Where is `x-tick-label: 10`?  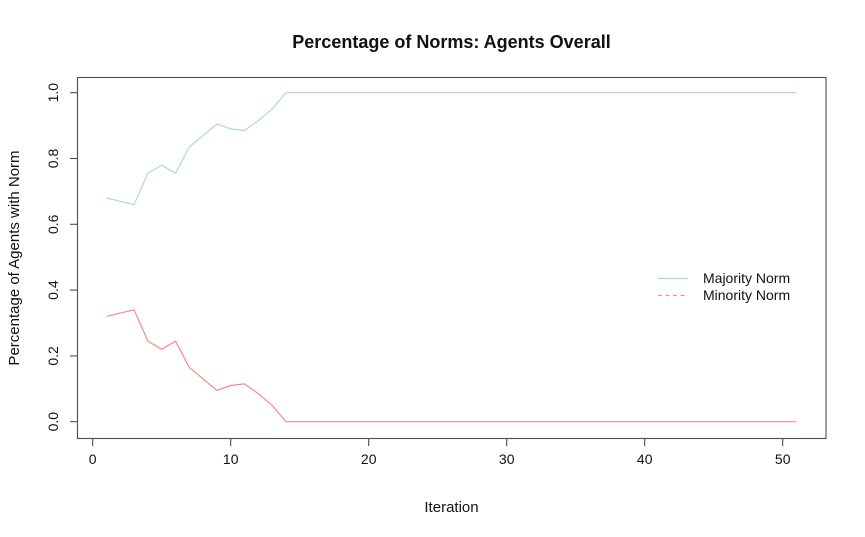 x-tick-label: 10 is located at coordinates (231, 459).